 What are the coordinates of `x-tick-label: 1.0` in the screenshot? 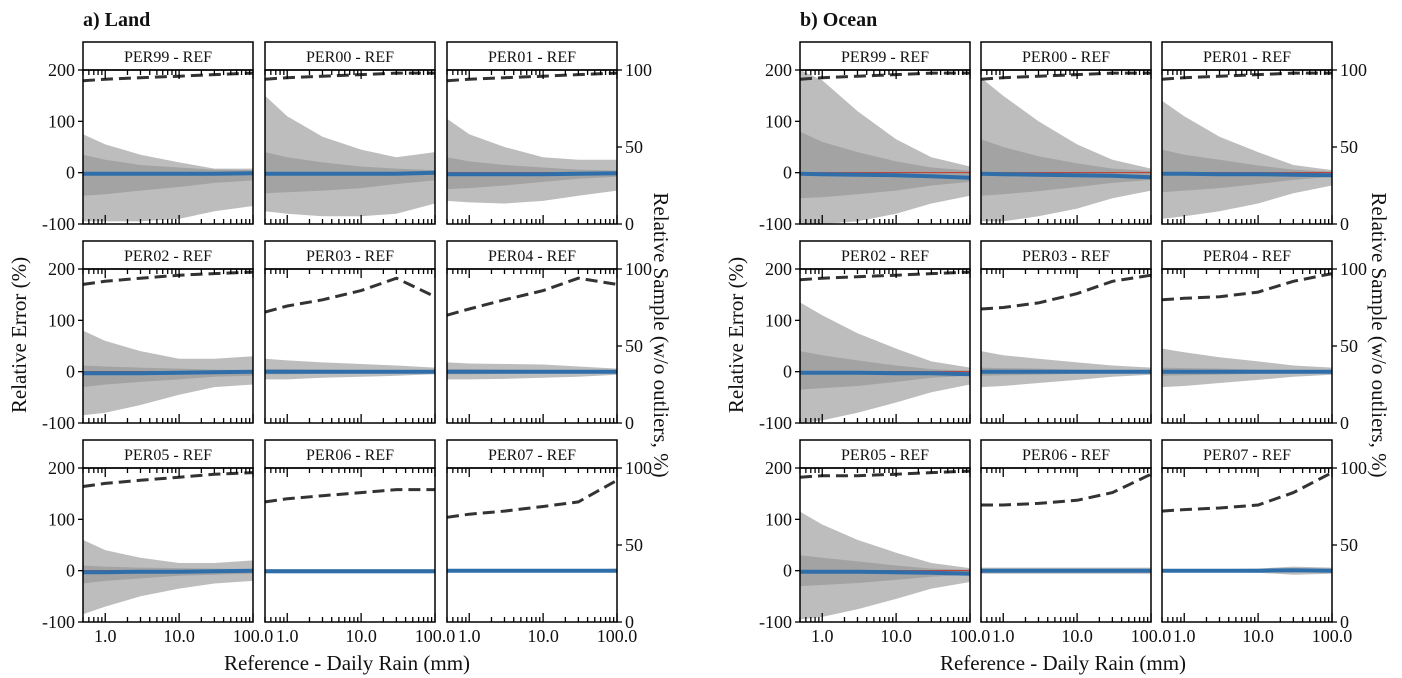 It's located at (105, 636).